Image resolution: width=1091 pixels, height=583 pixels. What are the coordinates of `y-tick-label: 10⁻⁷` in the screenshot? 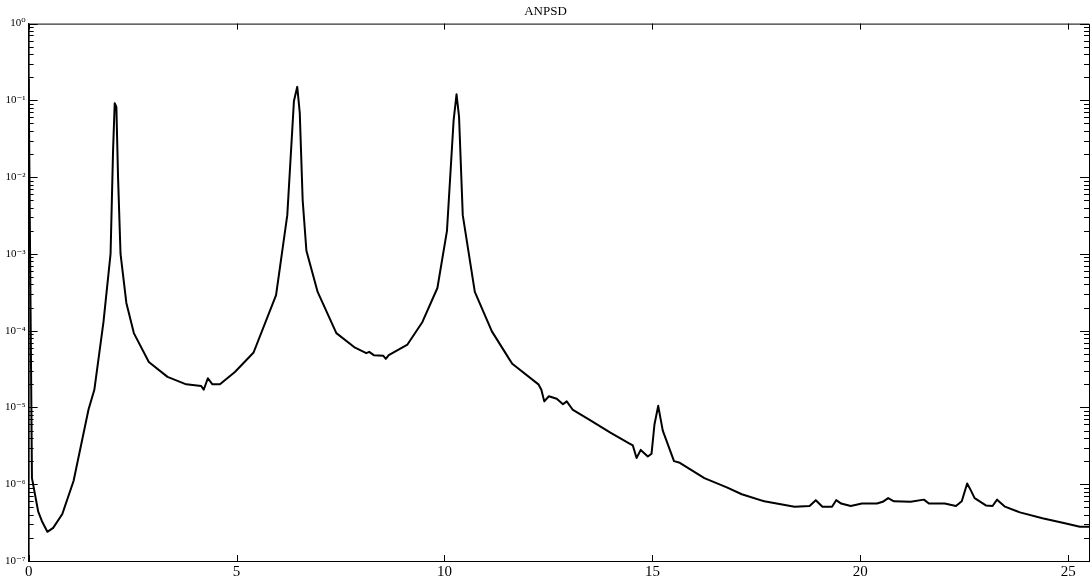 It's located at (15, 559).